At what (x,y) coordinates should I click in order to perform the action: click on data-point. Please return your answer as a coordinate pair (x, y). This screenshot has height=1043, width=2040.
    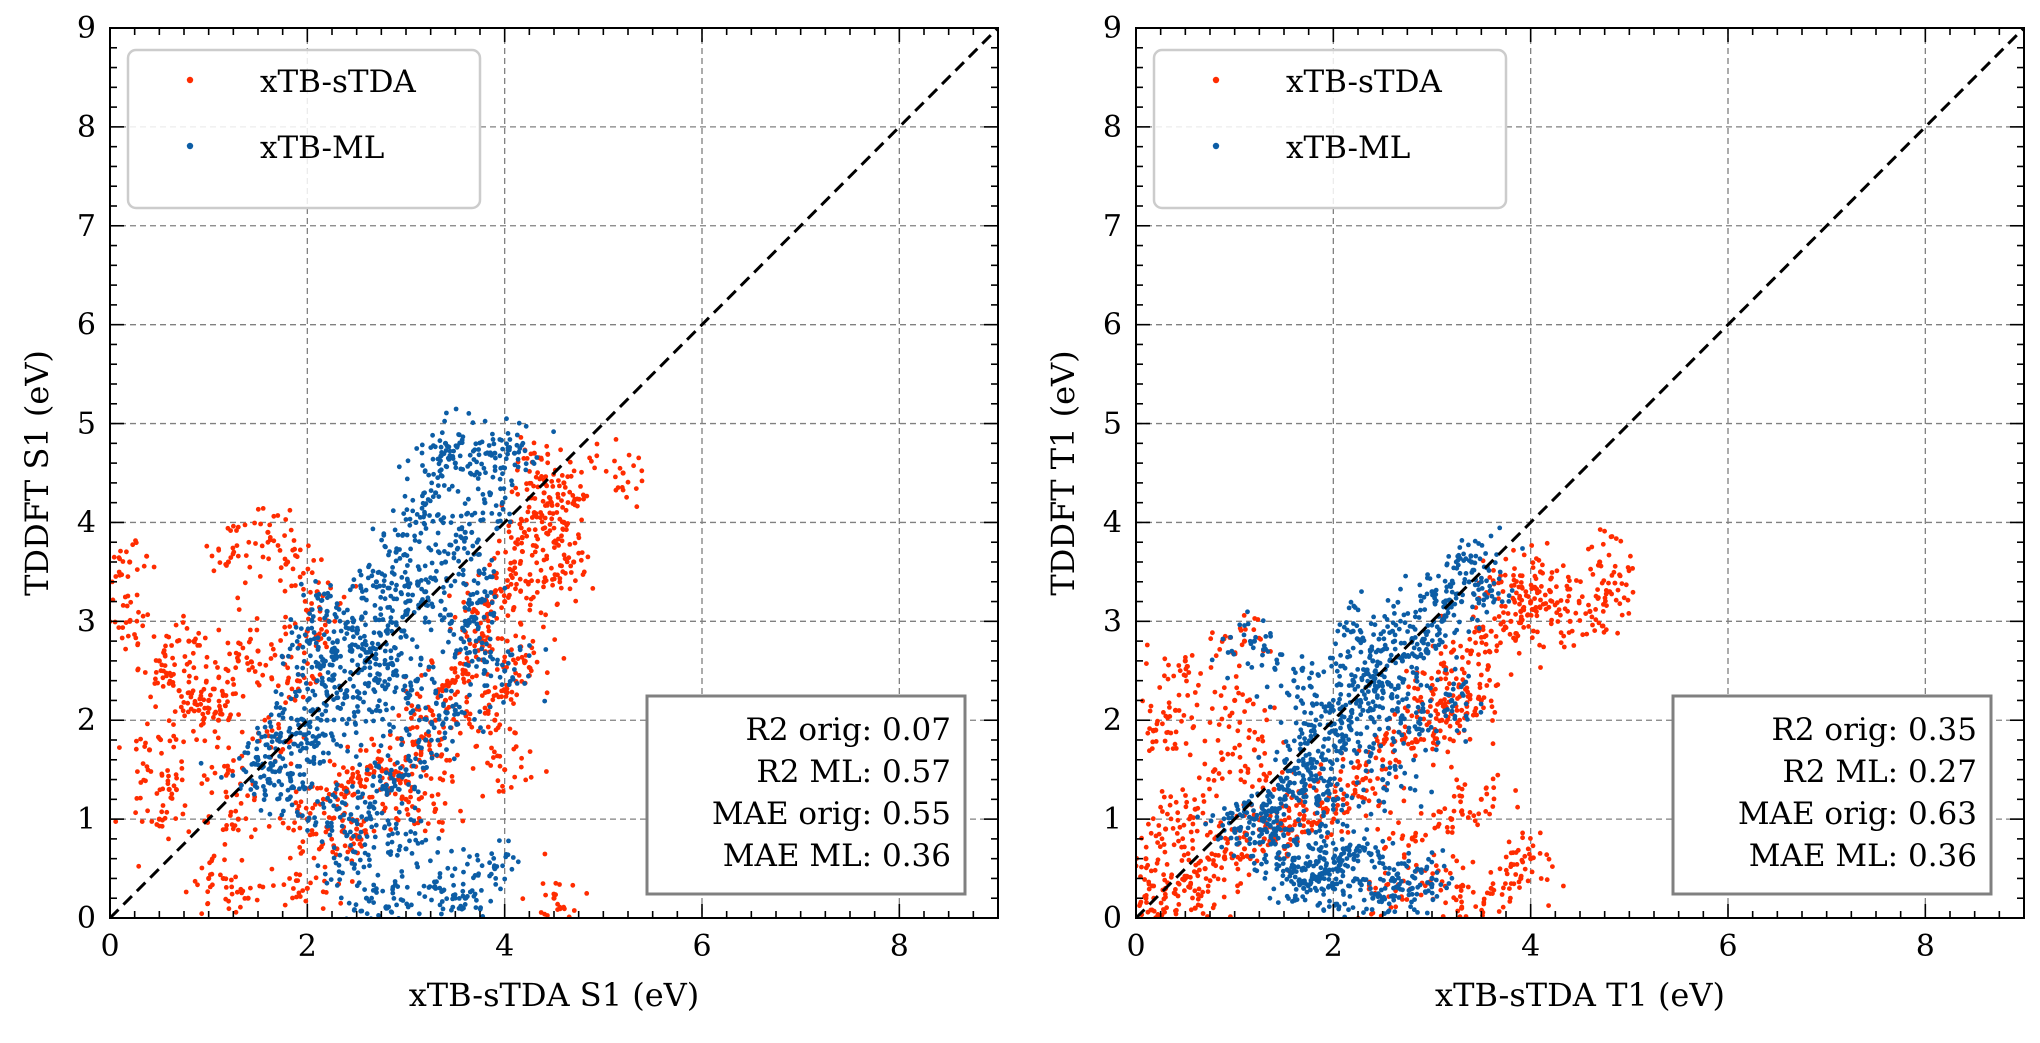
    Looking at the image, I should click on (376, 582).